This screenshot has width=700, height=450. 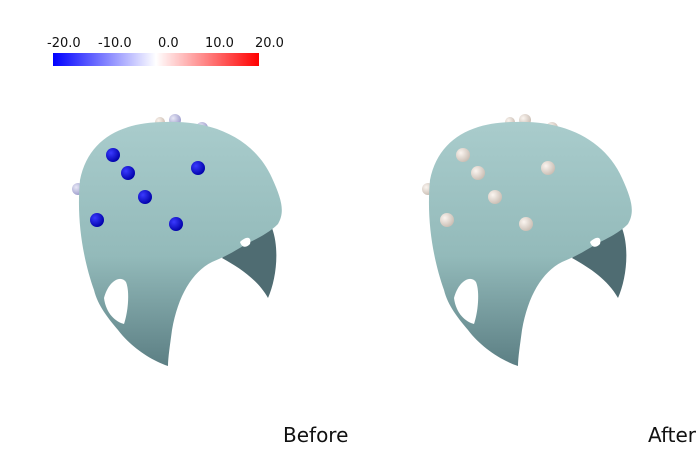 What do you see at coordinates (219, 43) in the screenshot?
I see `colorbar-tick-label: 10.0` at bounding box center [219, 43].